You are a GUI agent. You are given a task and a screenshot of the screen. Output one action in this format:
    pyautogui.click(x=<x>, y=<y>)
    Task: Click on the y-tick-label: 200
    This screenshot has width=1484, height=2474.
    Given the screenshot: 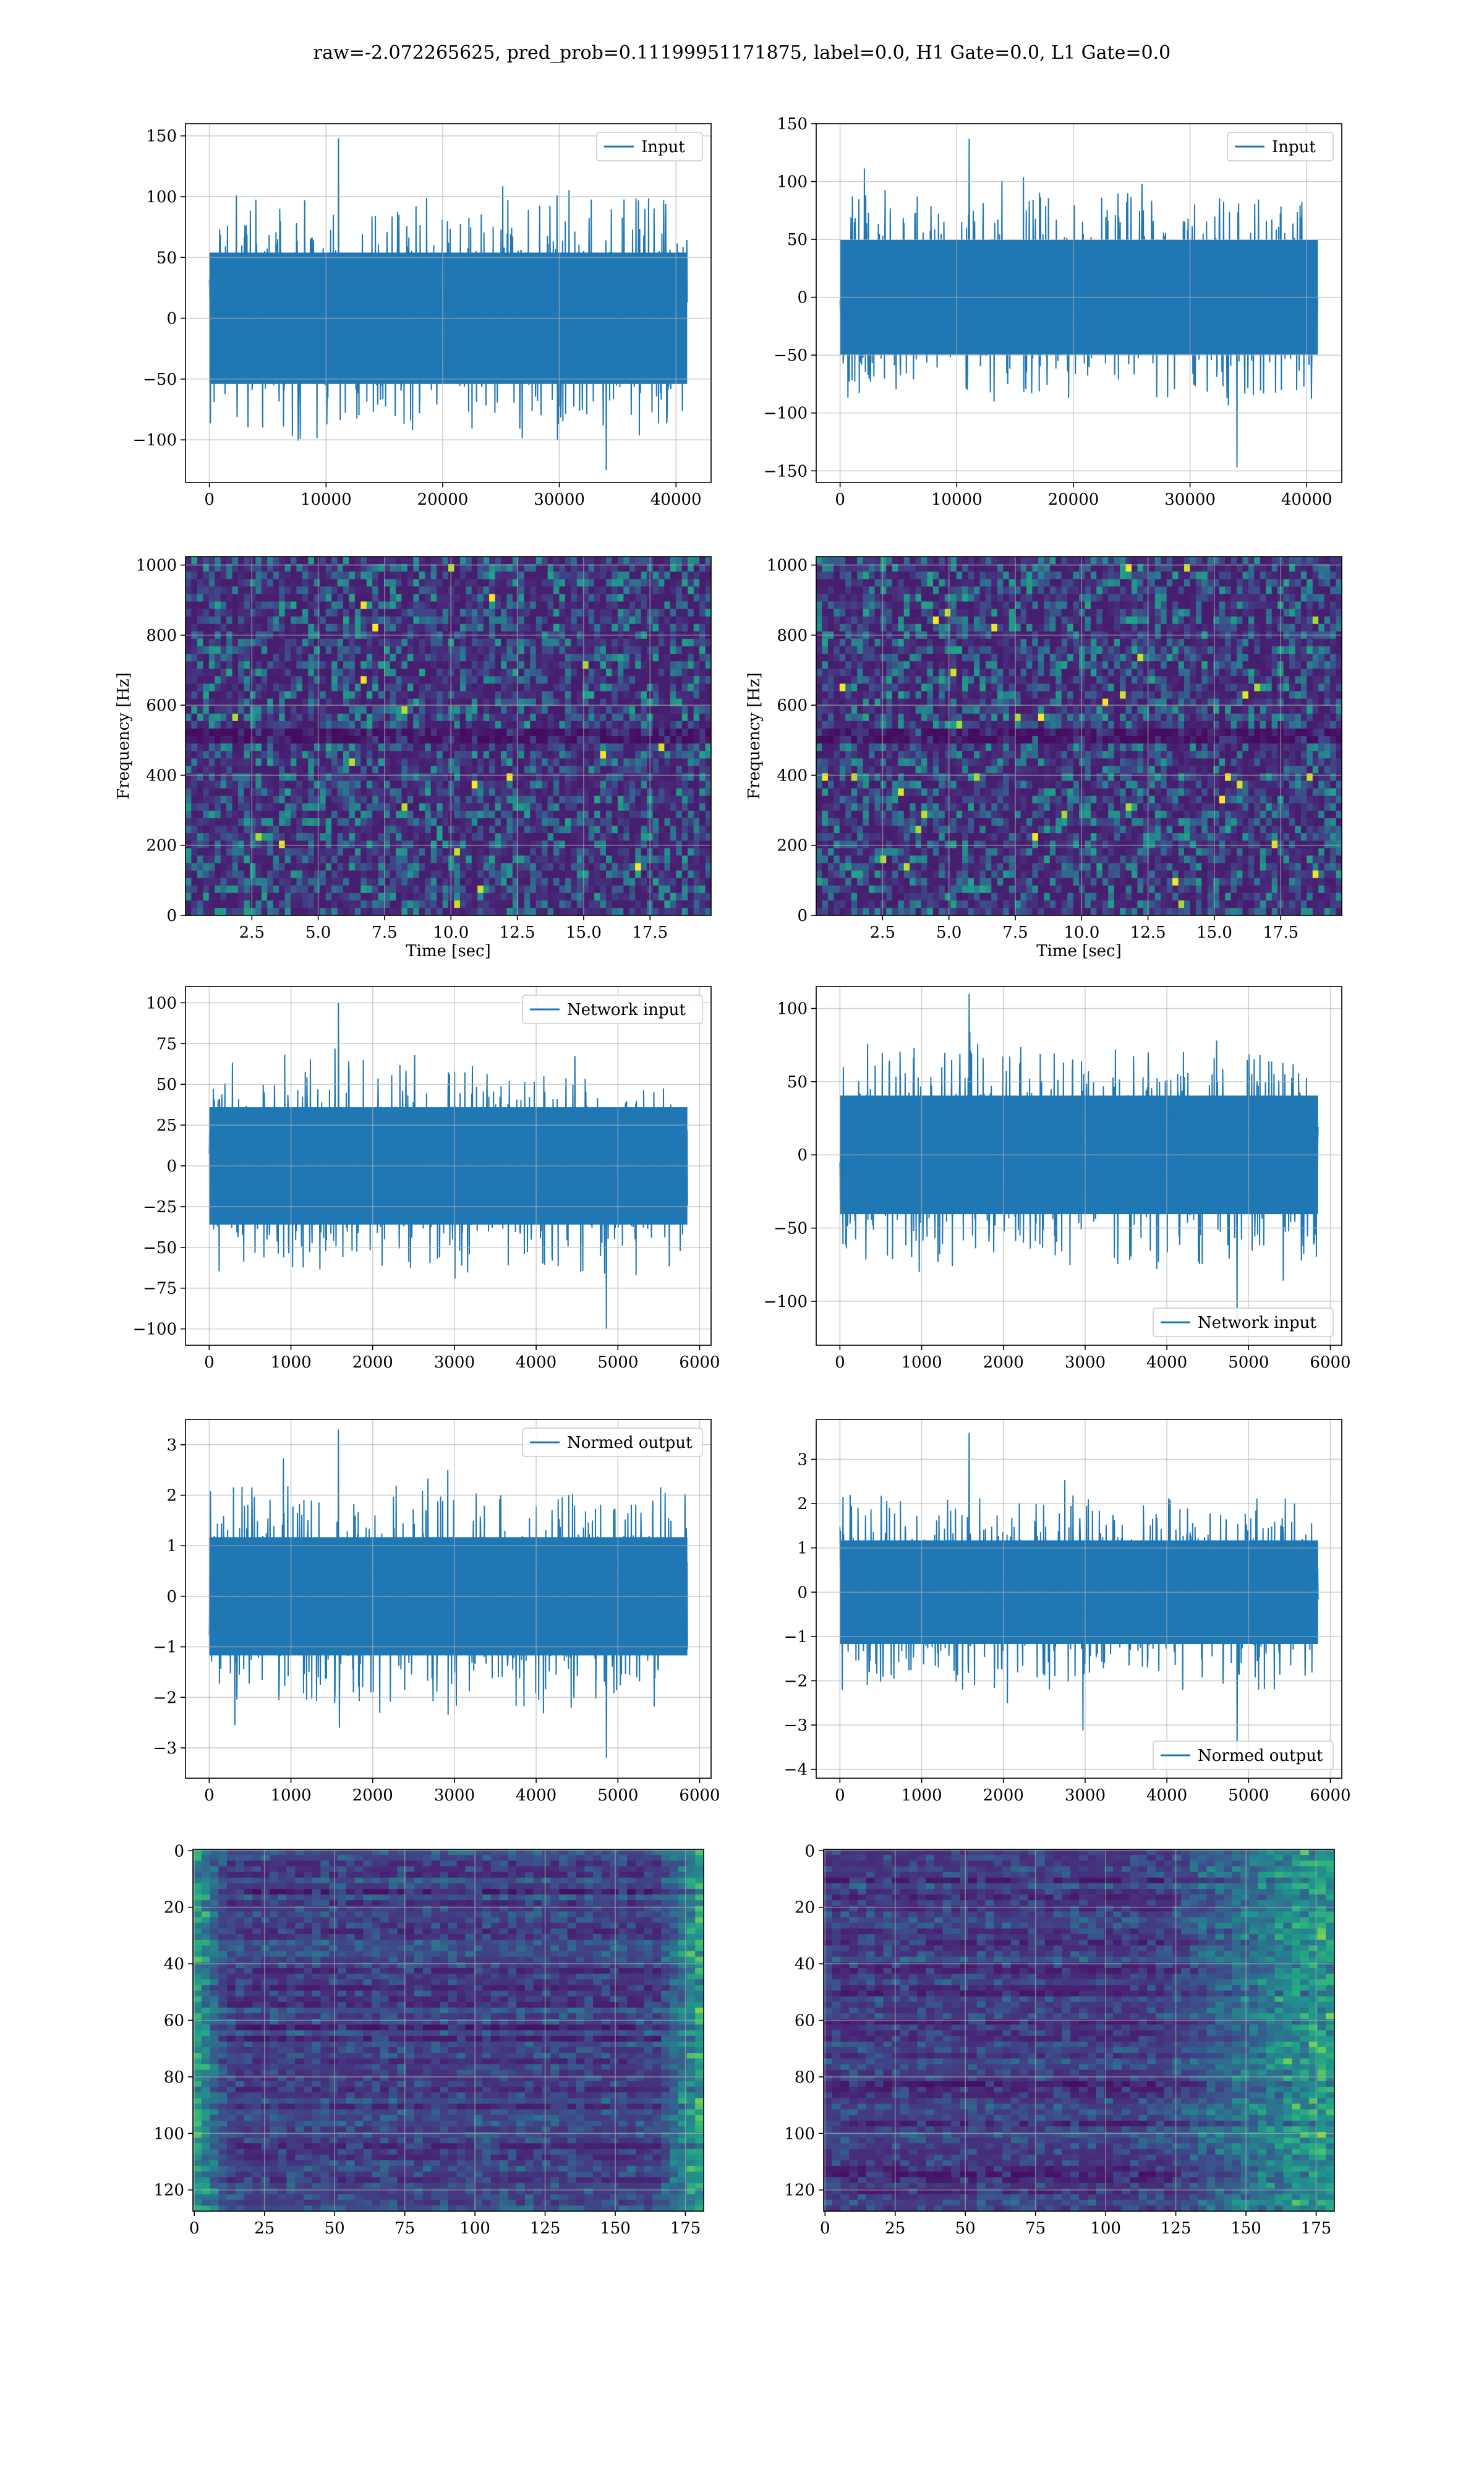 What is the action you would take?
    pyautogui.click(x=161, y=846)
    